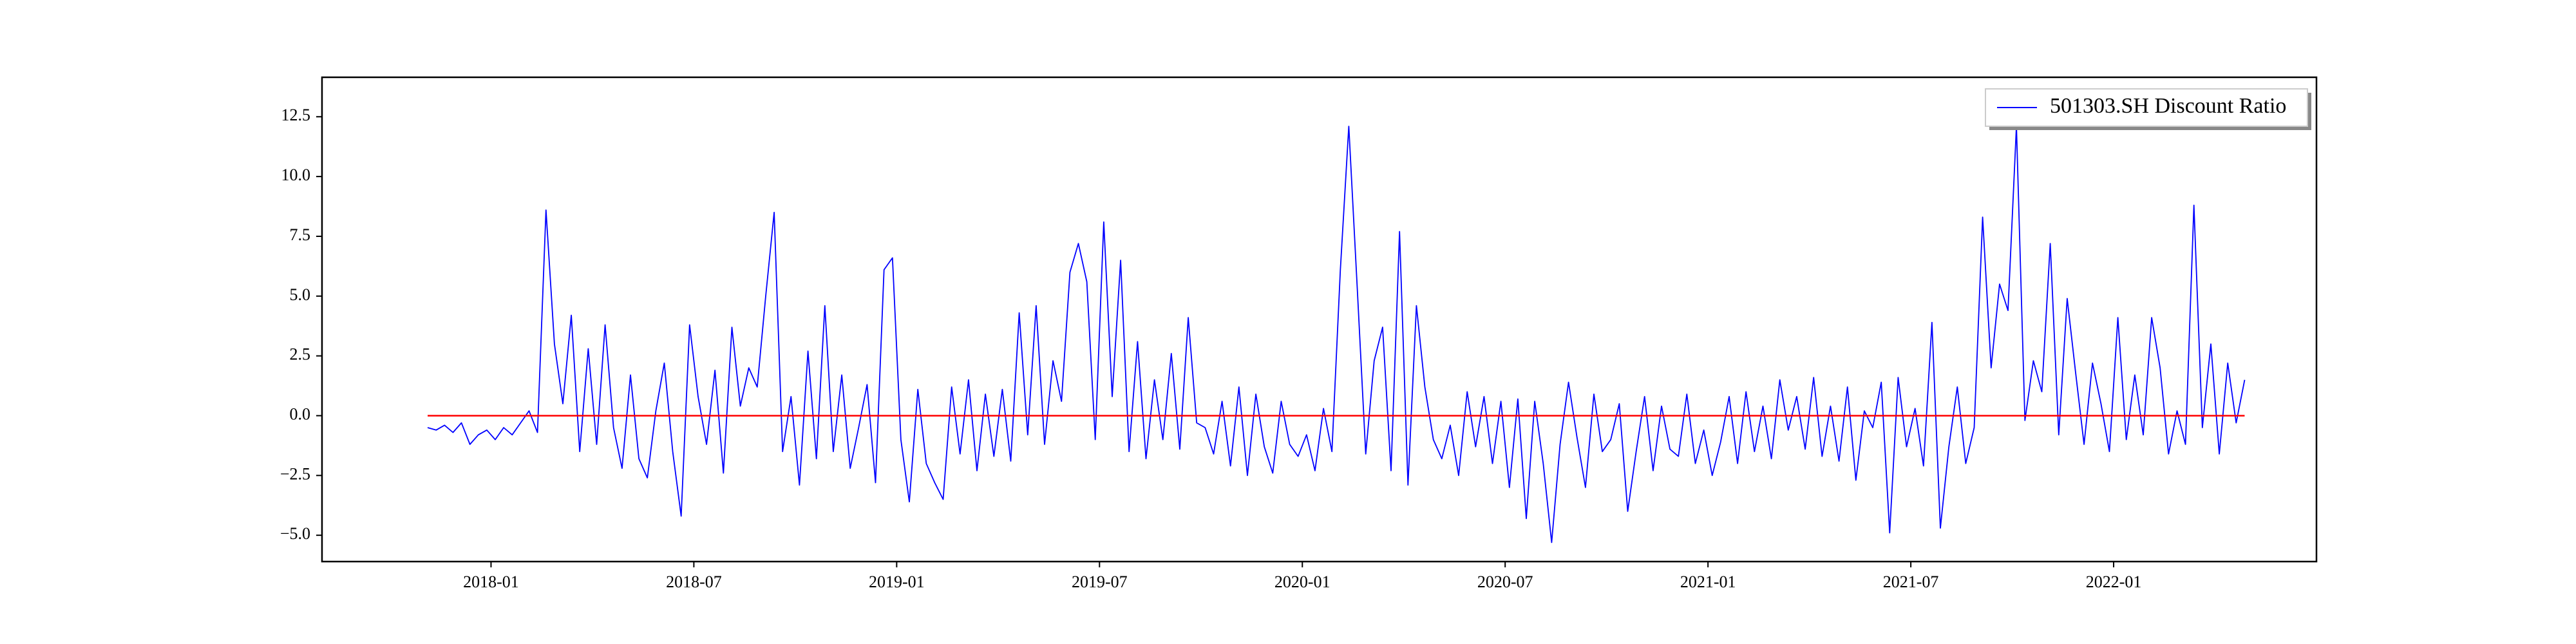 This screenshot has height=644, width=2576. What do you see at coordinates (1505, 582) in the screenshot?
I see `x-tick-label: 2020-07` at bounding box center [1505, 582].